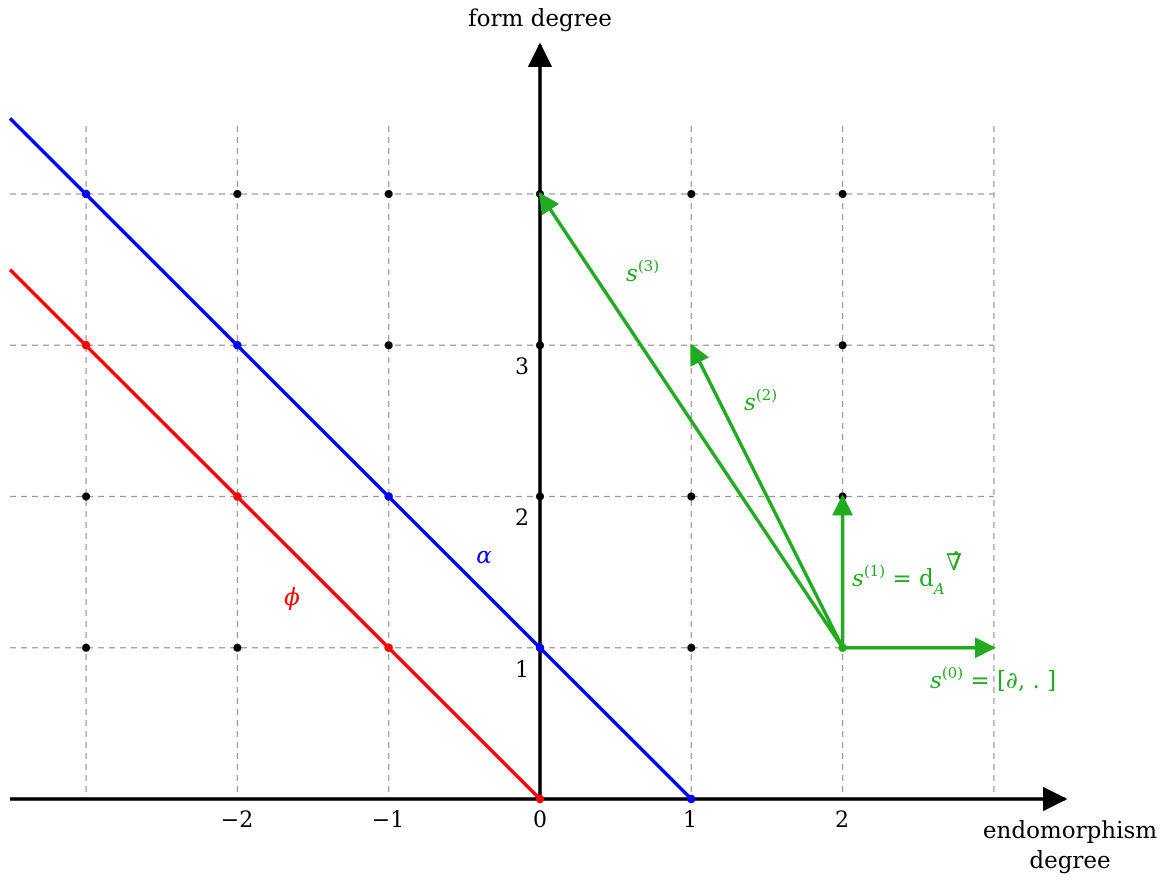  I want to click on x-axis-title-line2: degree, so click(1069, 861).